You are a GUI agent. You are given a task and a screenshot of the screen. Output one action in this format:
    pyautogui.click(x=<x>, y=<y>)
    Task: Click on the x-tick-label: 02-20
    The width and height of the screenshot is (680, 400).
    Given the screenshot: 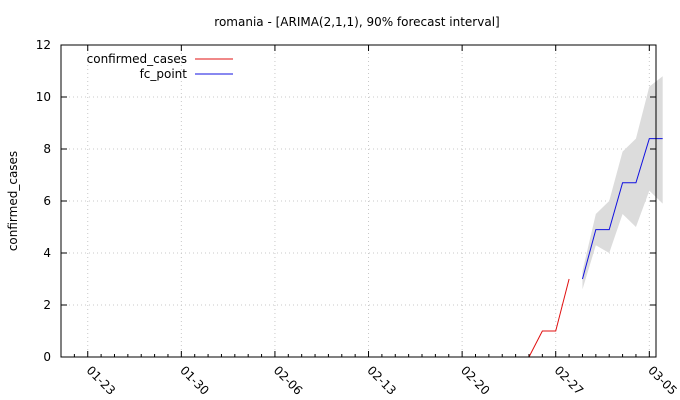 What is the action you would take?
    pyautogui.click(x=475, y=380)
    